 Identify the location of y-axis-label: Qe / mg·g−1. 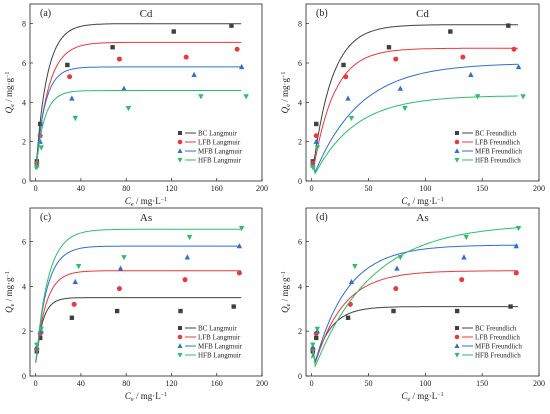
(10, 93).